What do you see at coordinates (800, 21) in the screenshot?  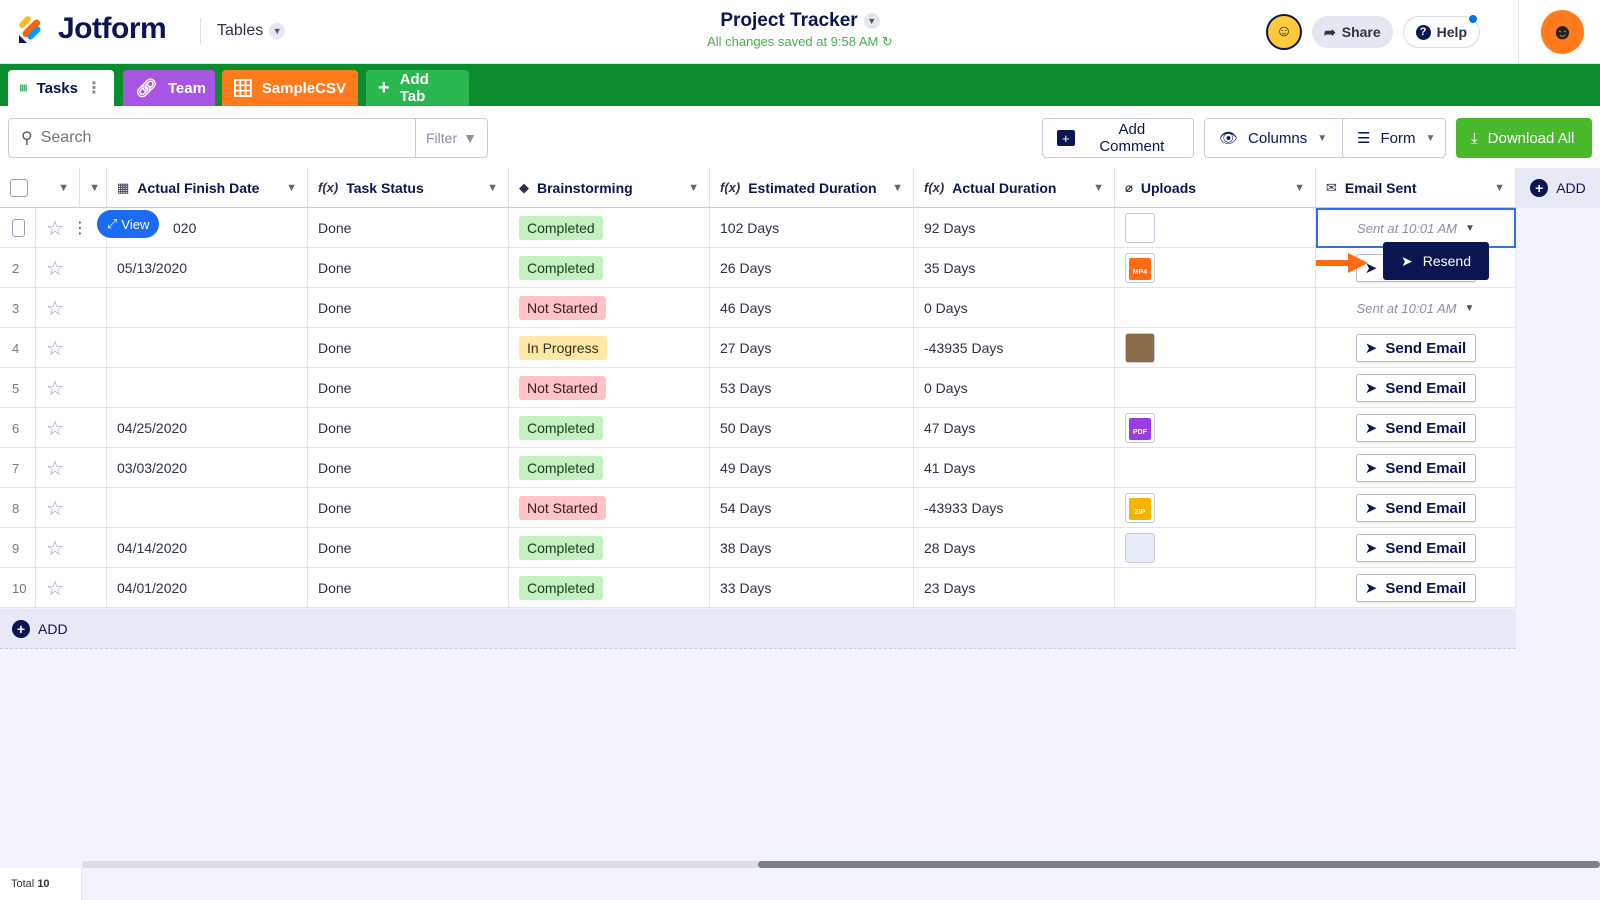 I see `page-title-dropdown: Project Tracker ▼` at bounding box center [800, 21].